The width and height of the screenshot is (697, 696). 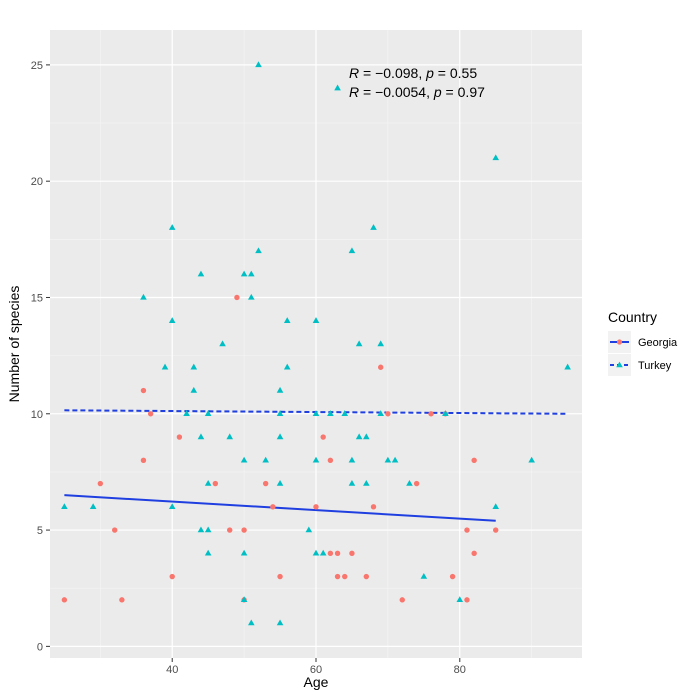 What do you see at coordinates (37, 415) in the screenshot?
I see `y-tick-label: 10` at bounding box center [37, 415].